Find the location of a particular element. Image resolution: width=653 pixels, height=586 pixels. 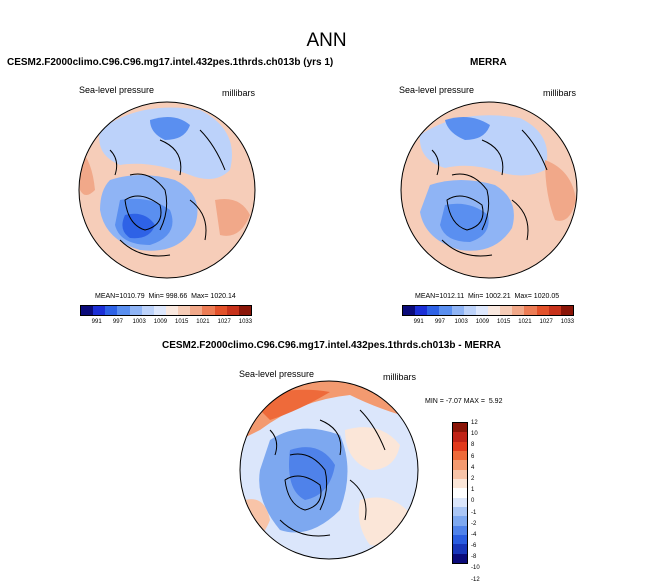

panel-2-field-label: Sea-level pressure is located at coordinates (437, 90).